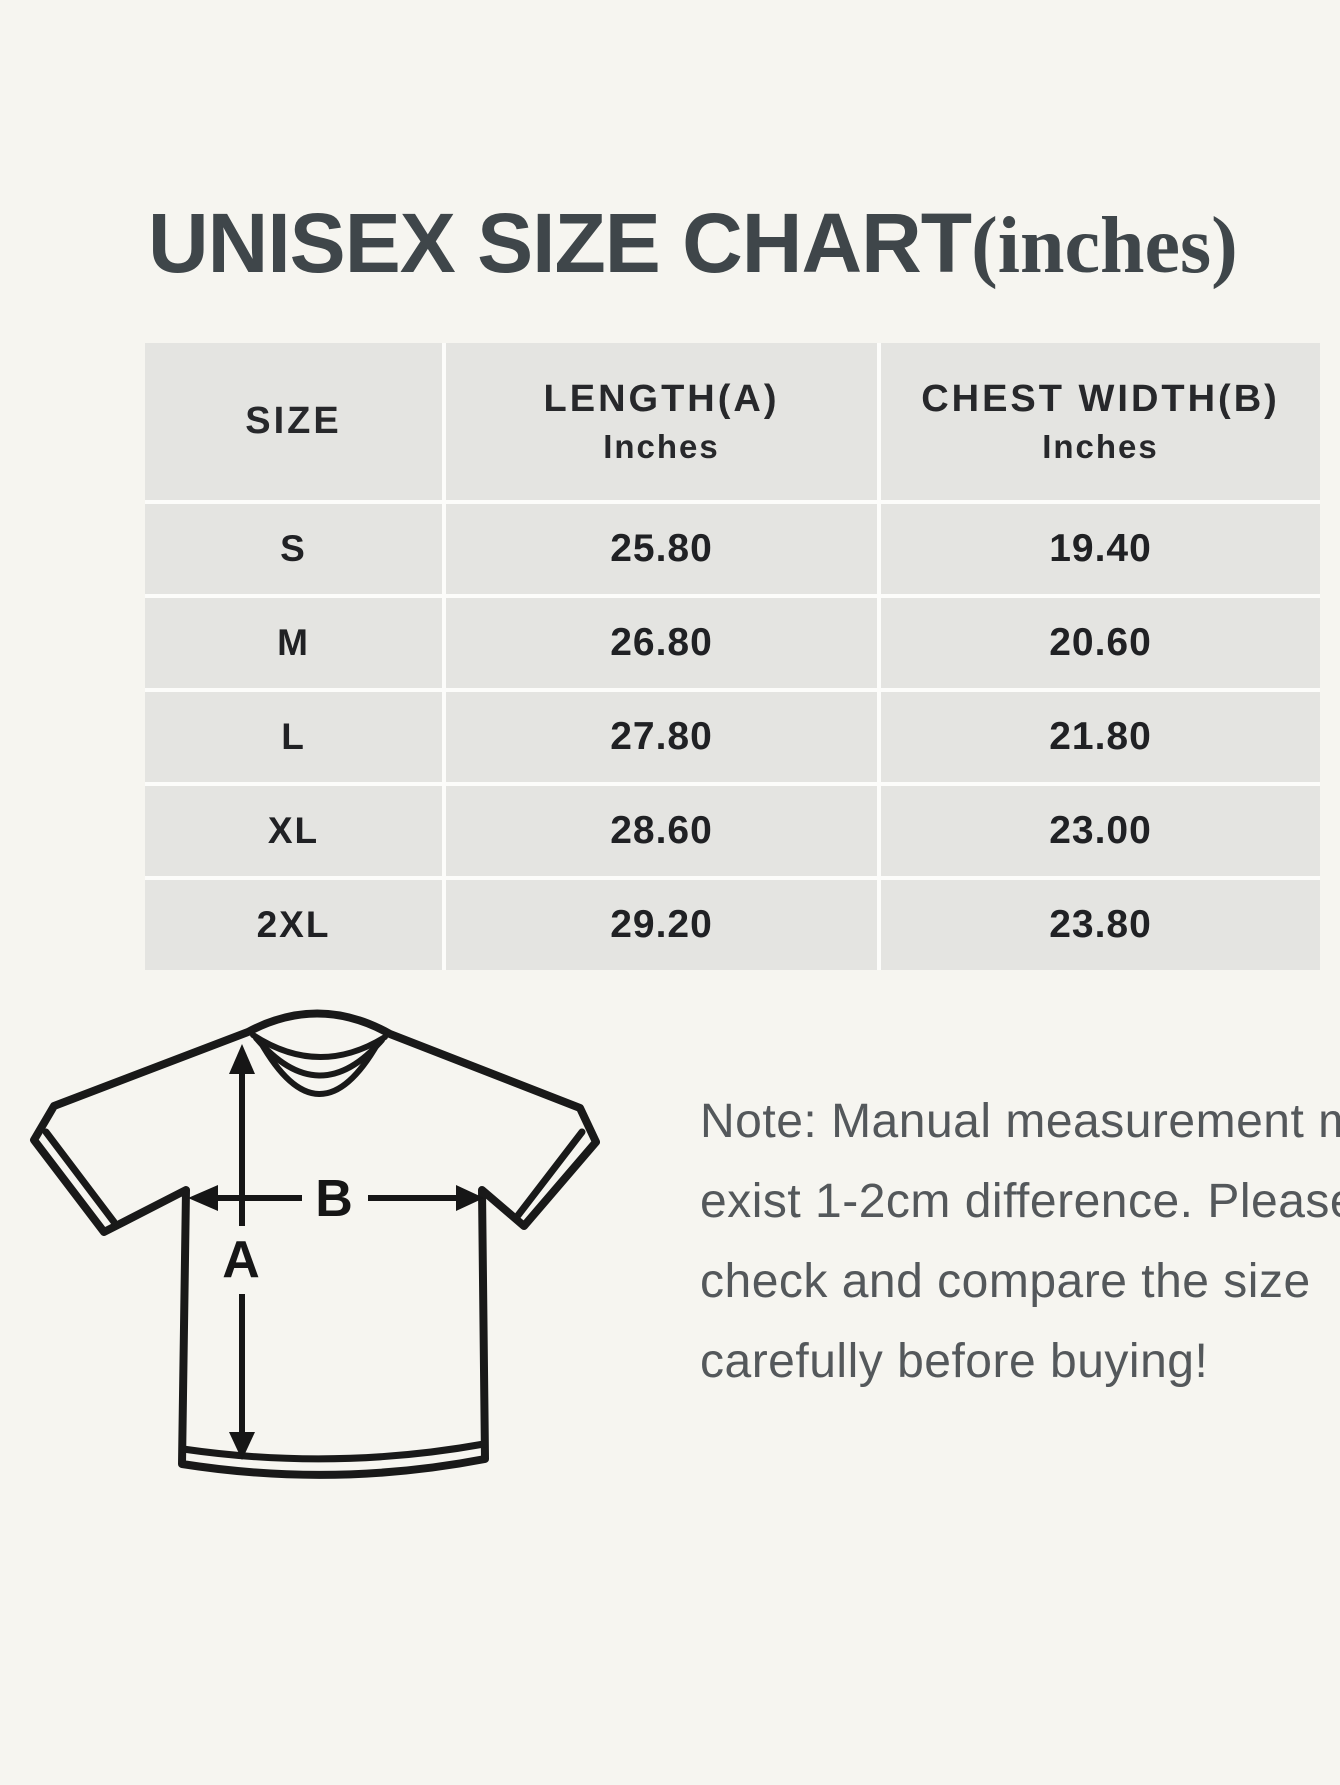 The height and width of the screenshot is (1785, 1340). Describe the element at coordinates (293, 831) in the screenshot. I see `size-label: XL` at that location.